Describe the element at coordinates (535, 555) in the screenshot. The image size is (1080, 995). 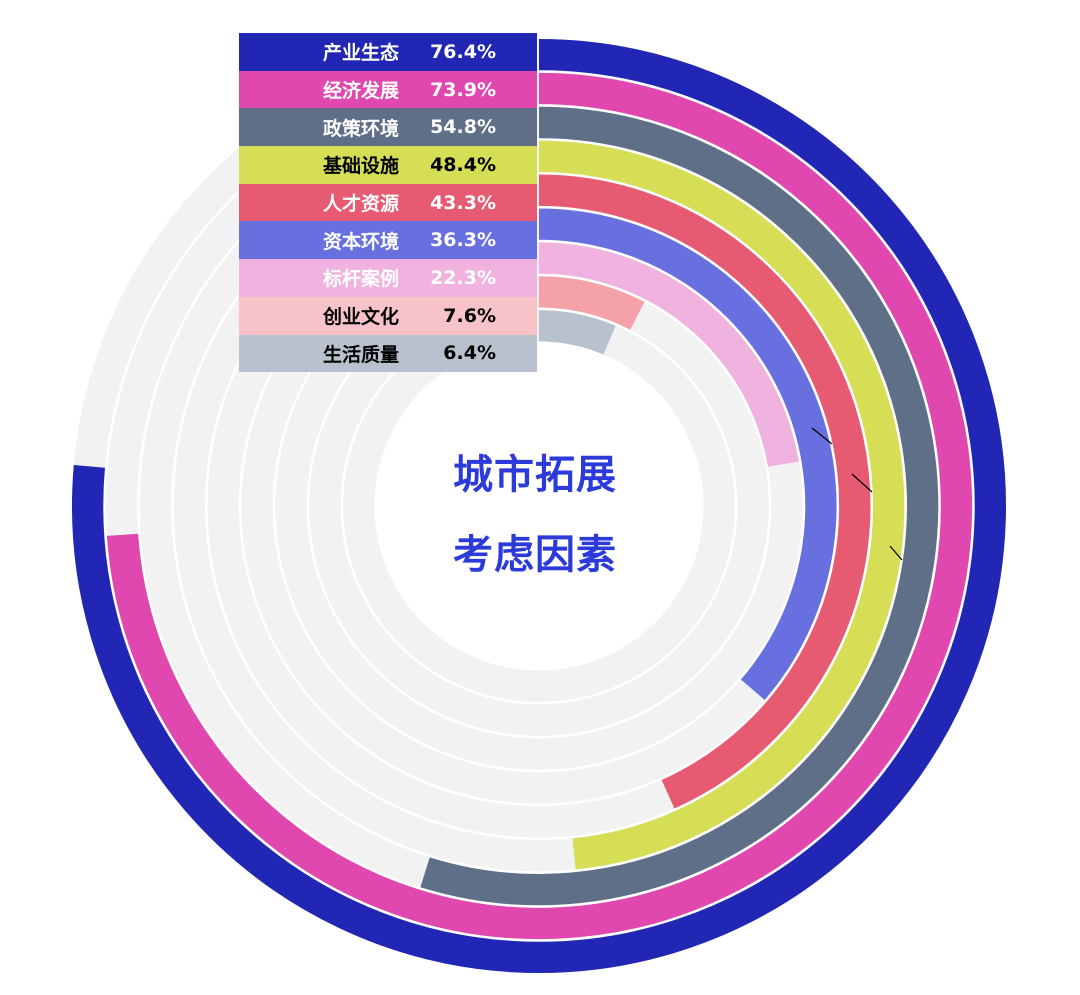
I see `center-title-line2: 考虑因素` at that location.